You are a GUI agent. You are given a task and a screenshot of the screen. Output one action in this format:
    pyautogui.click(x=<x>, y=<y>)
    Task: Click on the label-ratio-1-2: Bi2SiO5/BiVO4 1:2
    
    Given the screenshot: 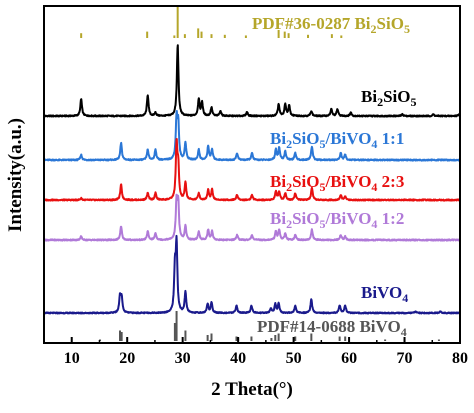 What is the action you would take?
    pyautogui.click(x=337, y=220)
    